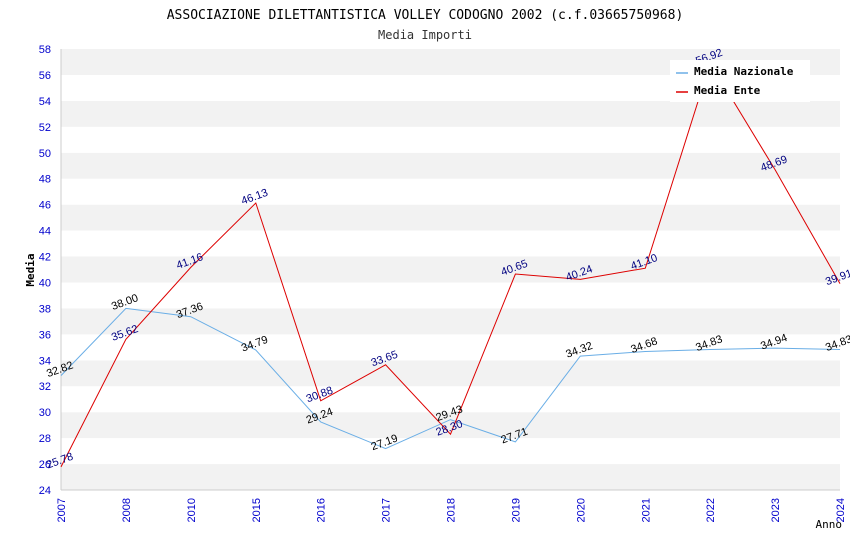 The width and height of the screenshot is (850, 550). I want to click on x-axis-label: Anno, so click(829, 524).